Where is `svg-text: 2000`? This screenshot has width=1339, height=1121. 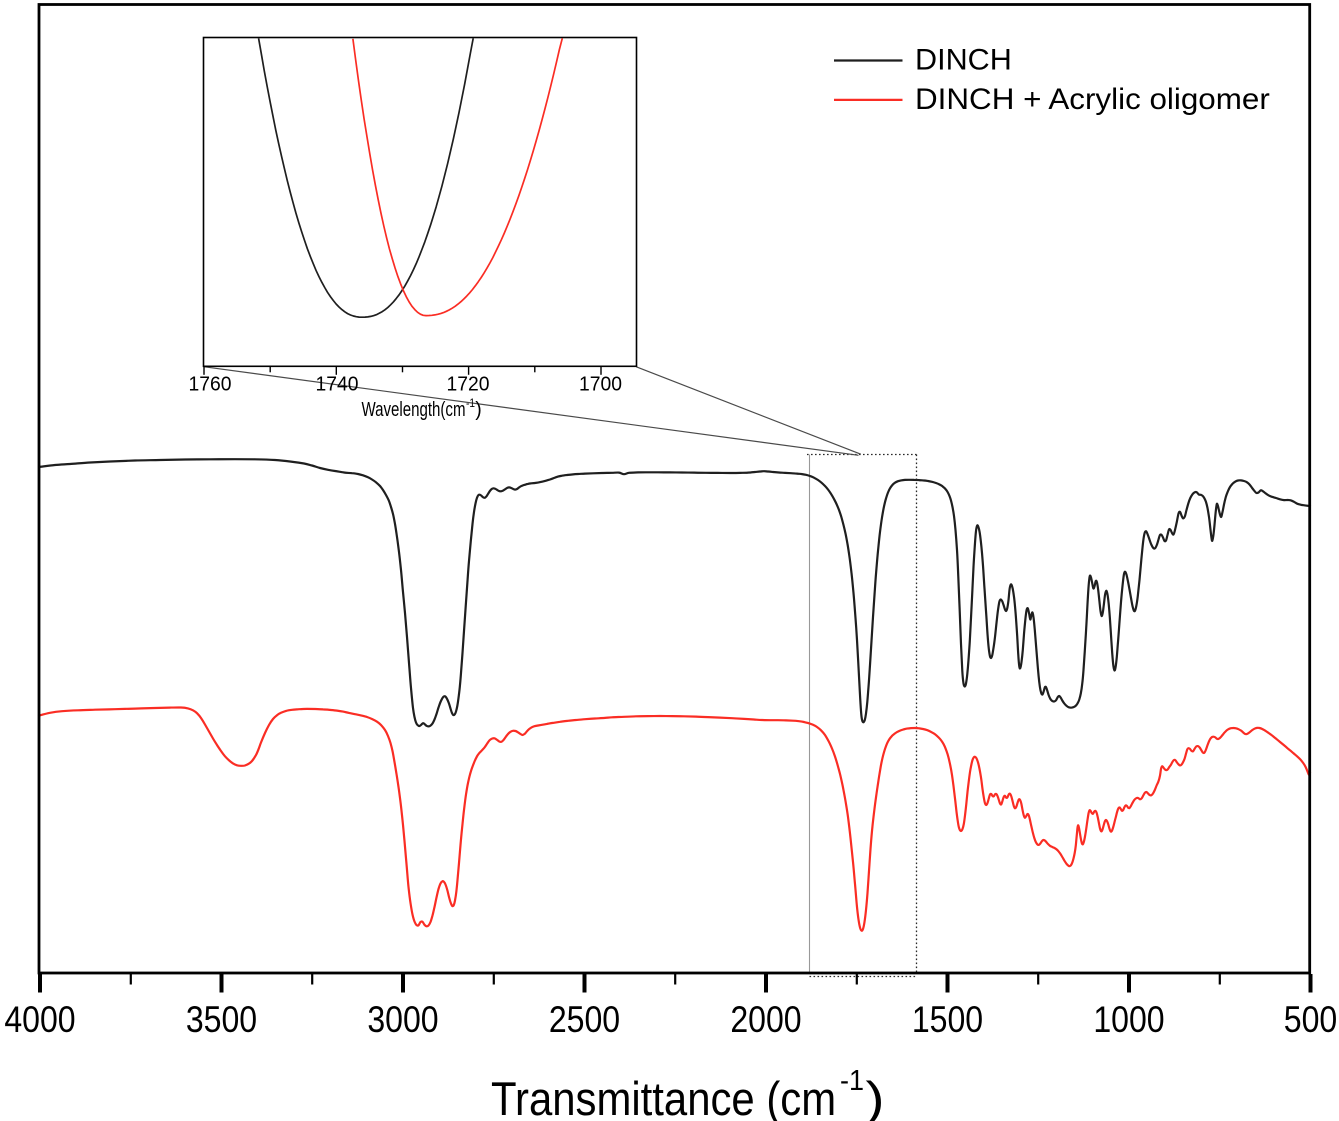 svg-text: 2000 is located at coordinates (765, 1019).